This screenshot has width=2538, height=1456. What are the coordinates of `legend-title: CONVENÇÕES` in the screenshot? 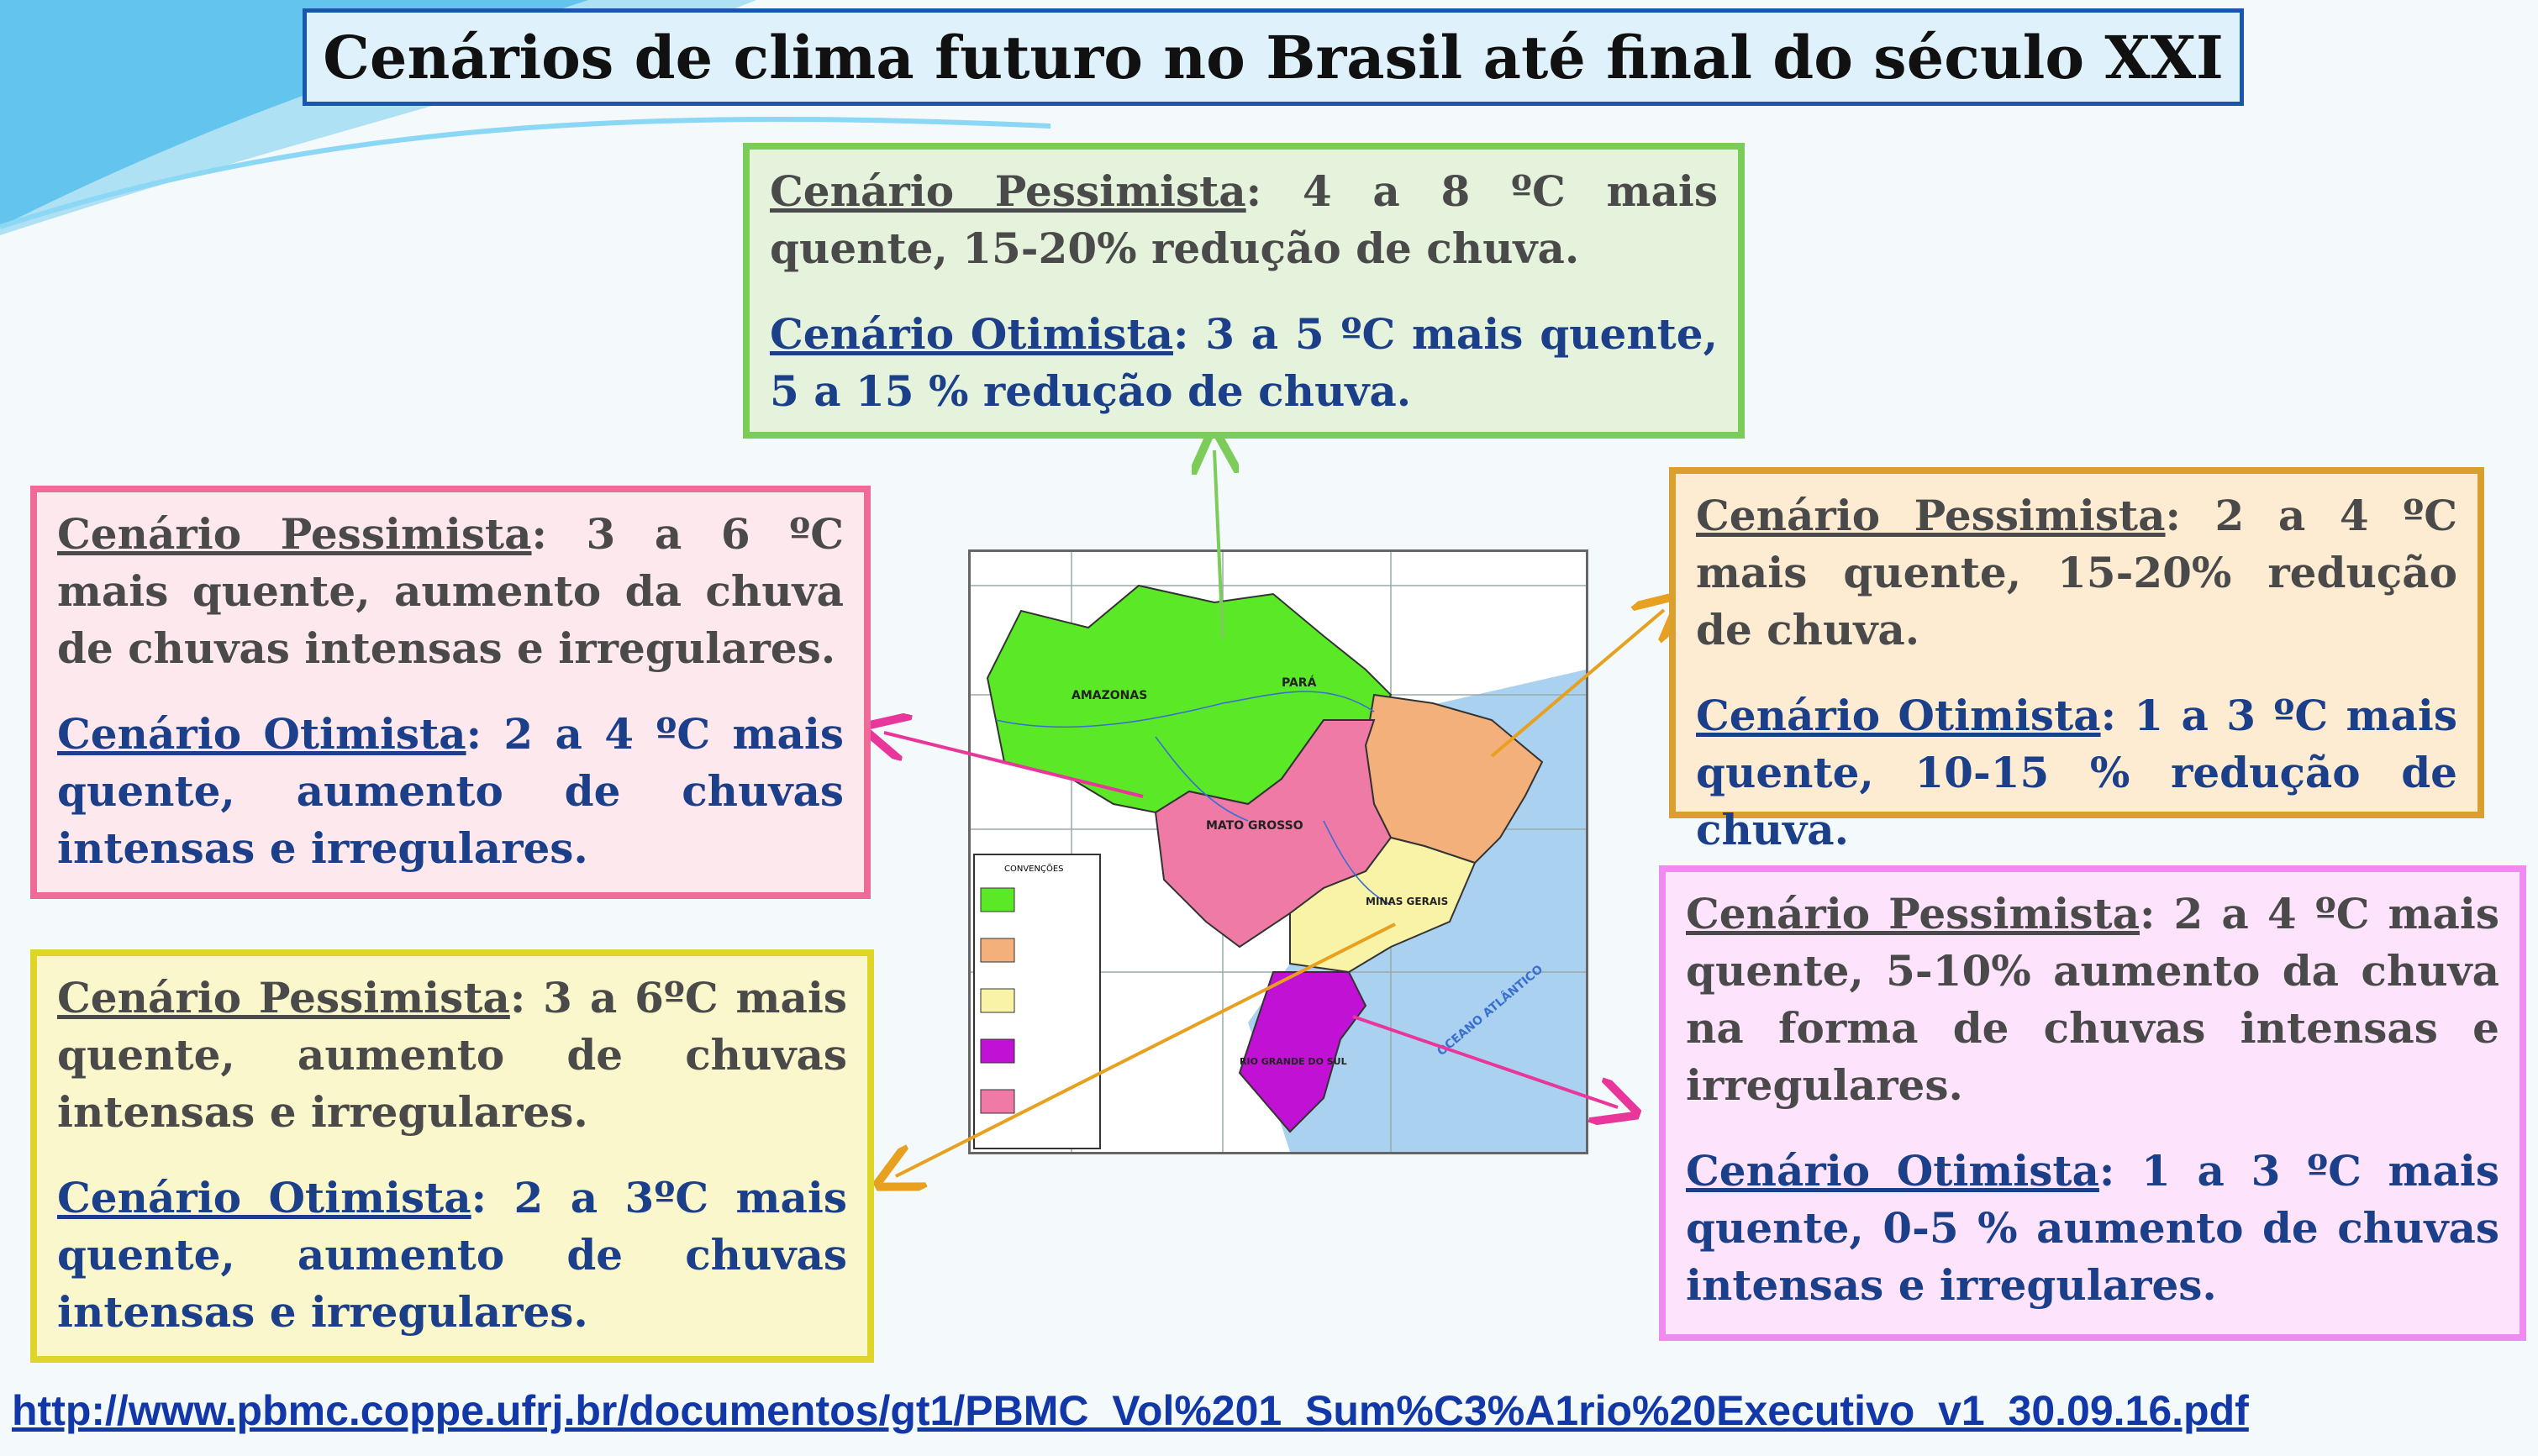 It's located at (1034, 869).